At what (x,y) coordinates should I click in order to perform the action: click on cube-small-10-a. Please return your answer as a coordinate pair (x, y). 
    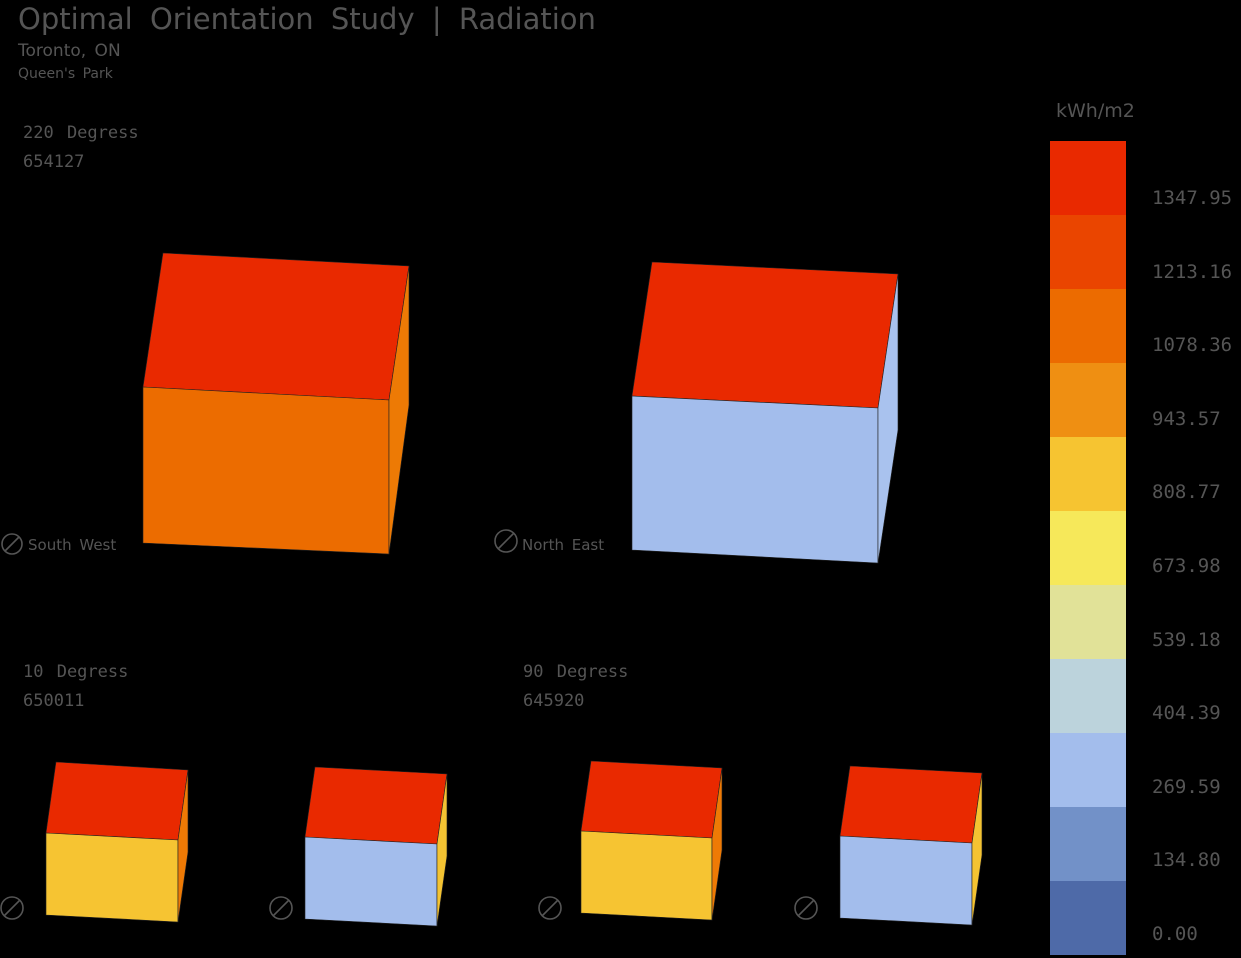
    Looking at the image, I should click on (117, 842).